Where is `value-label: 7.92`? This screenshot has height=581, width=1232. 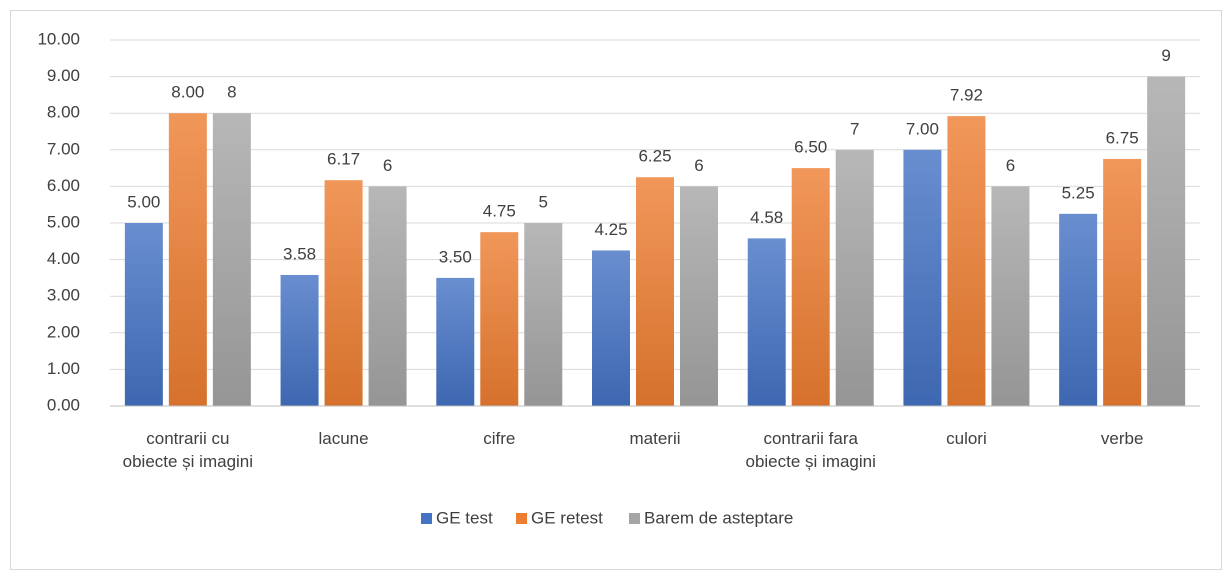
value-label: 7.92 is located at coordinates (966, 95).